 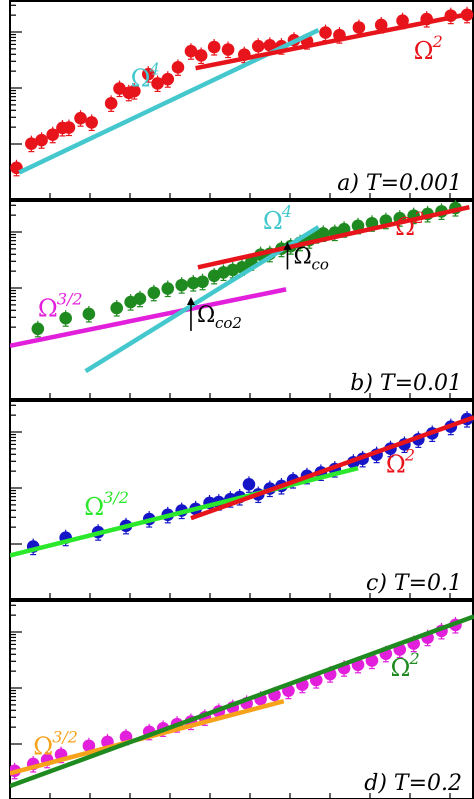 I want to click on panel-label: a) T=0.001, so click(x=399, y=183).